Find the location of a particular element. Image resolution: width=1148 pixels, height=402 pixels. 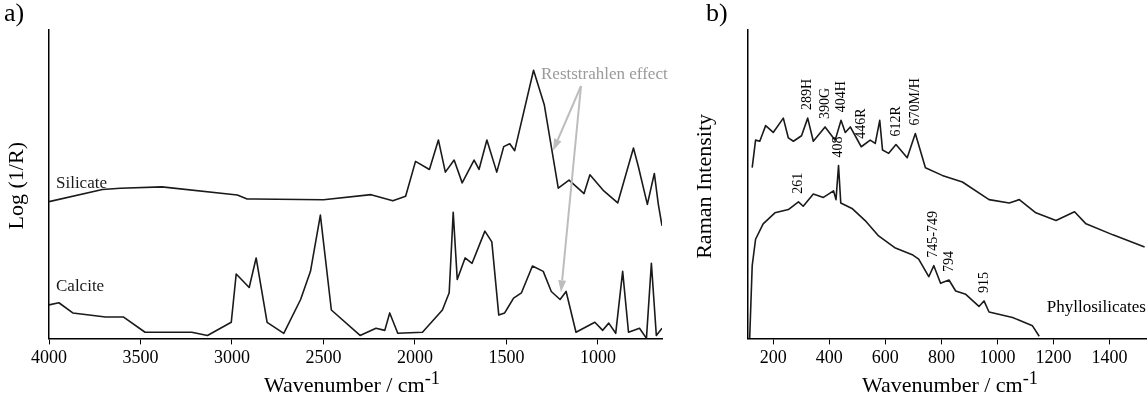

x-tick-label: 2000 is located at coordinates (414, 356).